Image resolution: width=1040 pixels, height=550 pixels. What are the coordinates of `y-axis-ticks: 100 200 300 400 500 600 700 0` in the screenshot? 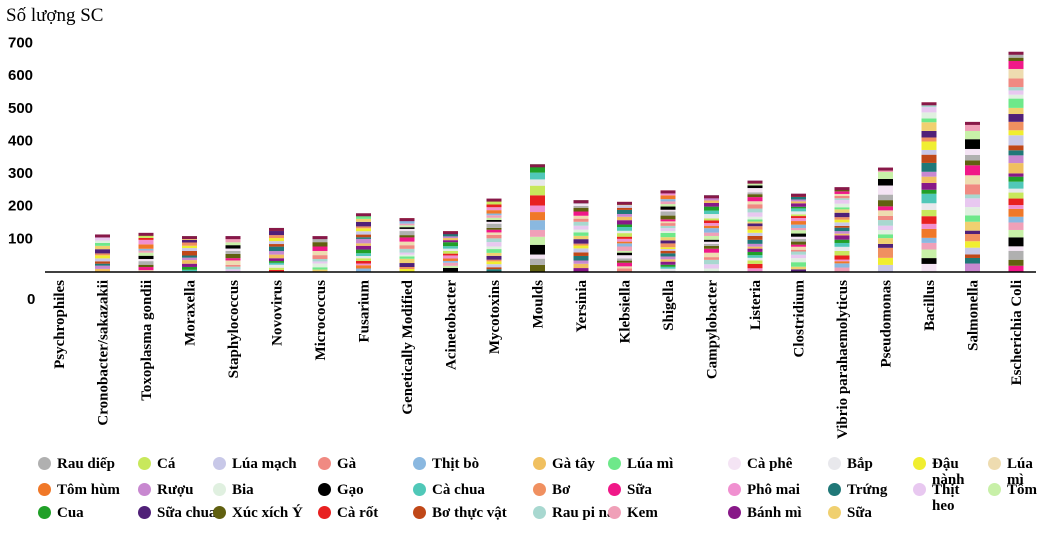 It's located at (21, 171).